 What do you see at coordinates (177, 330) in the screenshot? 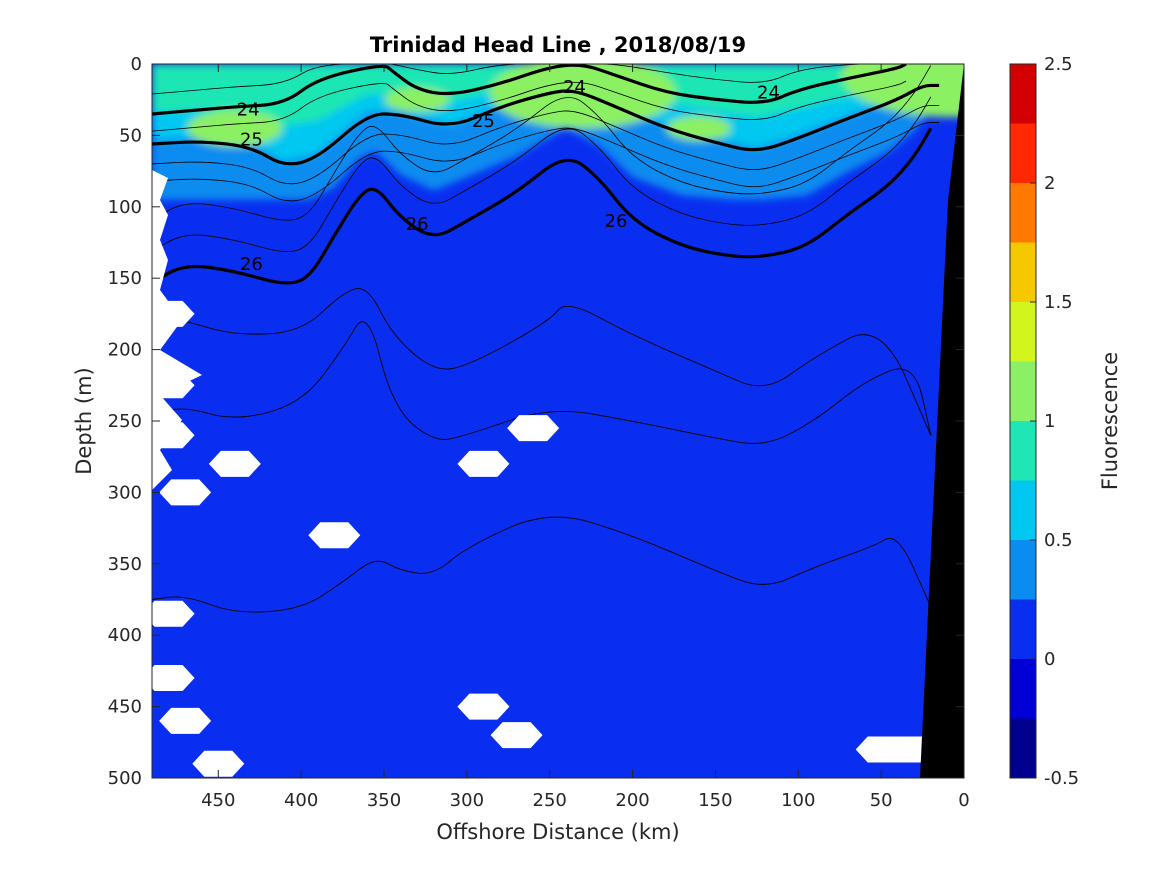
I see `missing-data-edge` at bounding box center [177, 330].